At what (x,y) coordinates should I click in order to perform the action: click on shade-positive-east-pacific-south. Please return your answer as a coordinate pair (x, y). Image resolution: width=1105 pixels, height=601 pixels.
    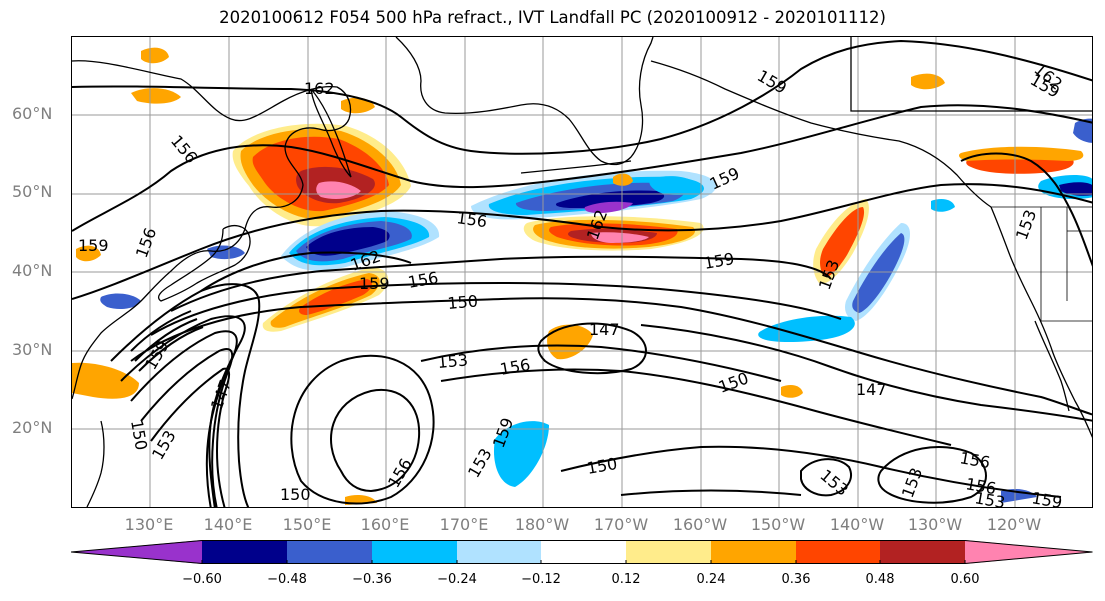
    Looking at the image, I should click on (792, 391).